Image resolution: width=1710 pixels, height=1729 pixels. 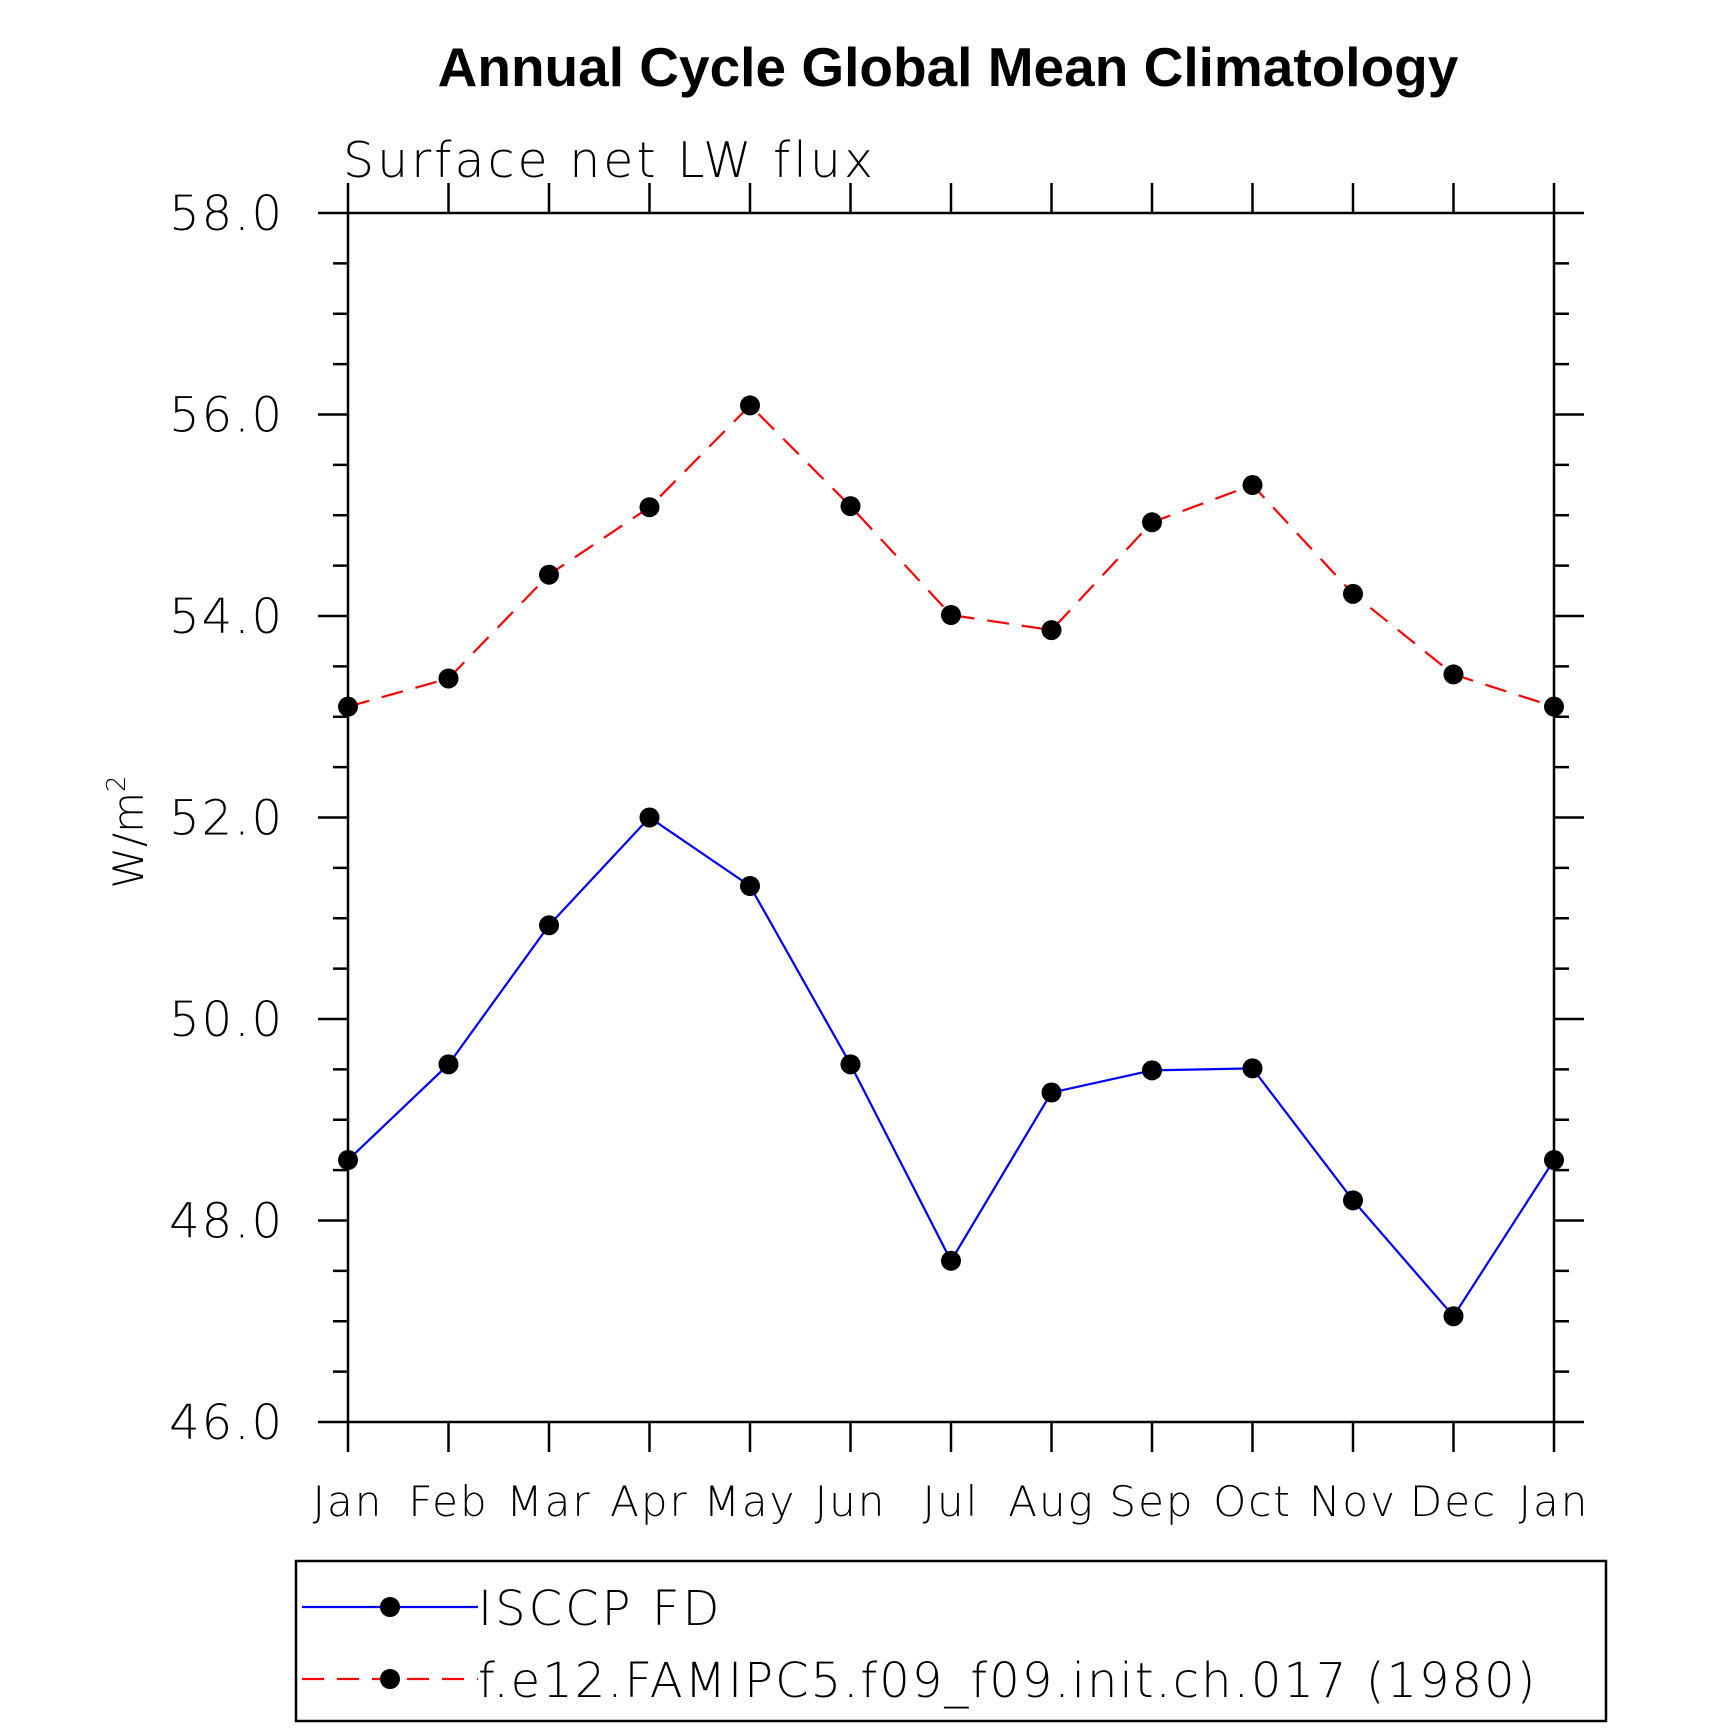 What do you see at coordinates (948, 67) in the screenshot?
I see `chart-title: Annual Cycle Global Mean Climatology` at bounding box center [948, 67].